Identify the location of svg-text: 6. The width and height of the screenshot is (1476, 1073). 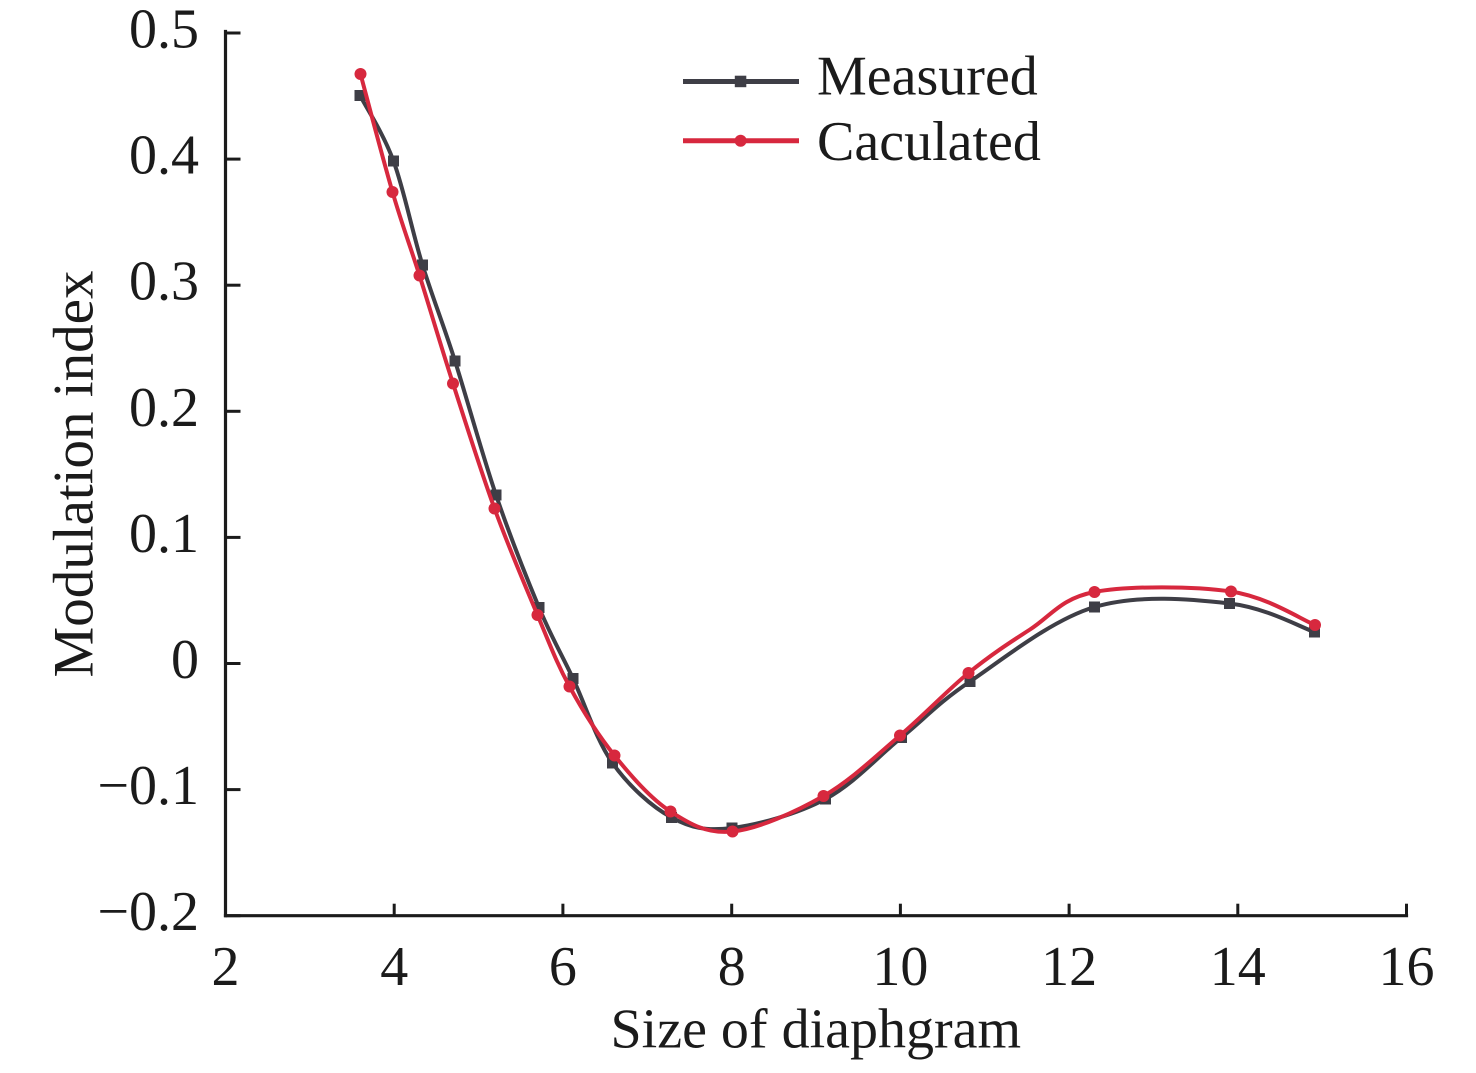
(563, 967).